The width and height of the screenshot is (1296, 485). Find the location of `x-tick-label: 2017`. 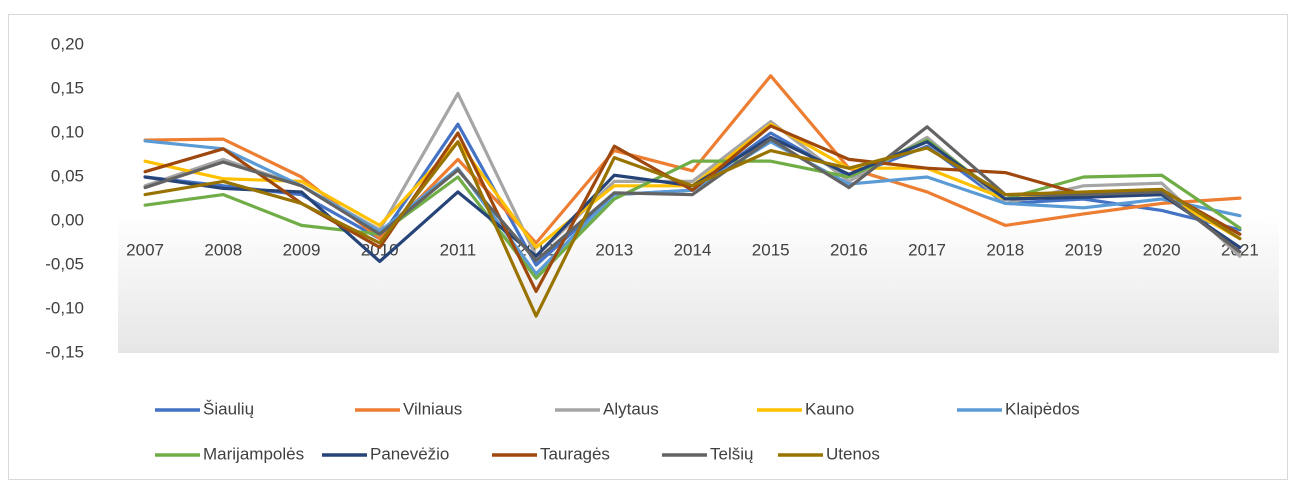

x-tick-label: 2017 is located at coordinates (927, 249).